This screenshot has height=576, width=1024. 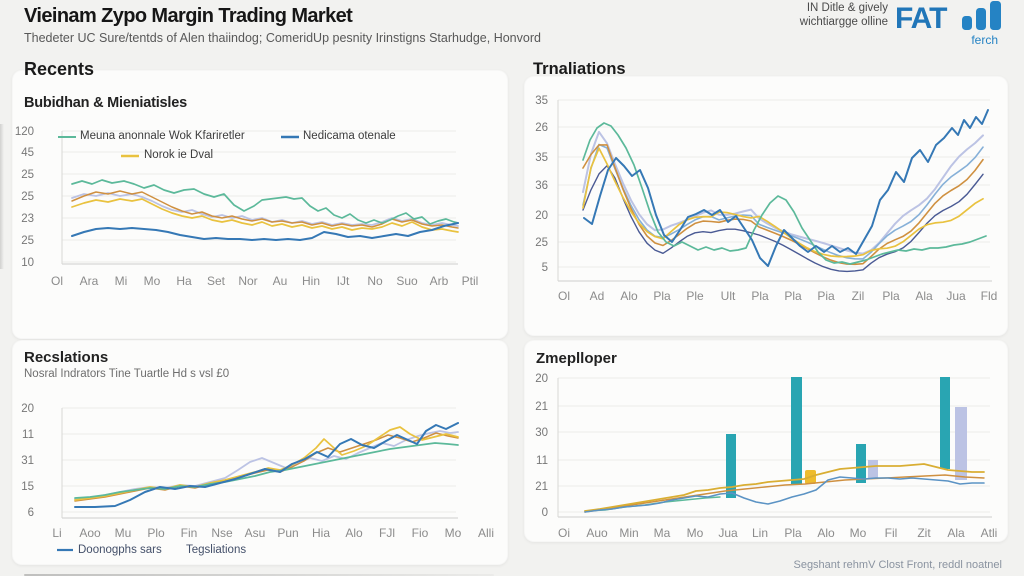 I want to click on svg-text: FJl, so click(x=387, y=533).